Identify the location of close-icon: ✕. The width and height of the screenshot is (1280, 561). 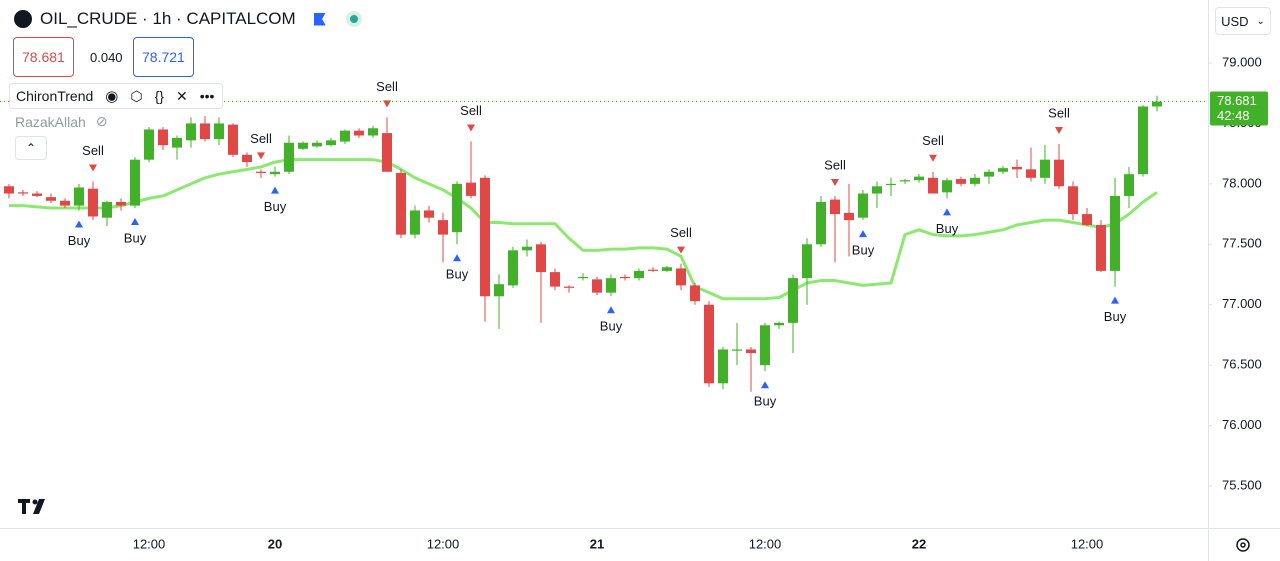
(181, 95).